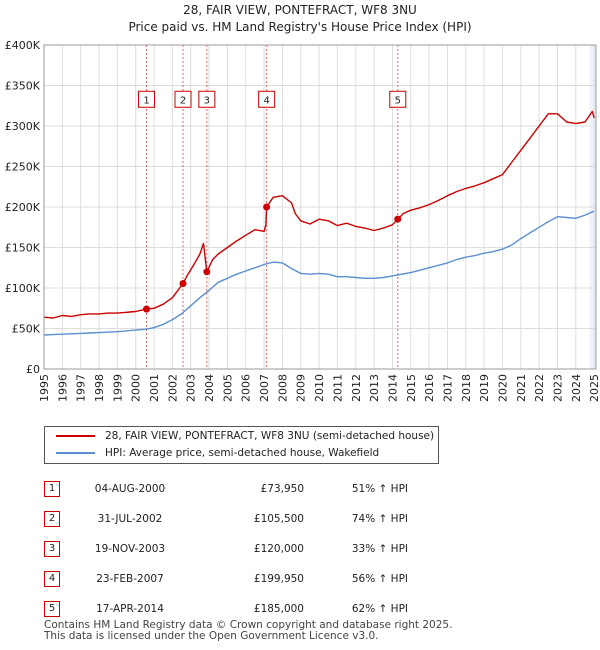 Image resolution: width=600 pixels, height=650 pixels. What do you see at coordinates (278, 609) in the screenshot?
I see `sale-price: £185,000` at bounding box center [278, 609].